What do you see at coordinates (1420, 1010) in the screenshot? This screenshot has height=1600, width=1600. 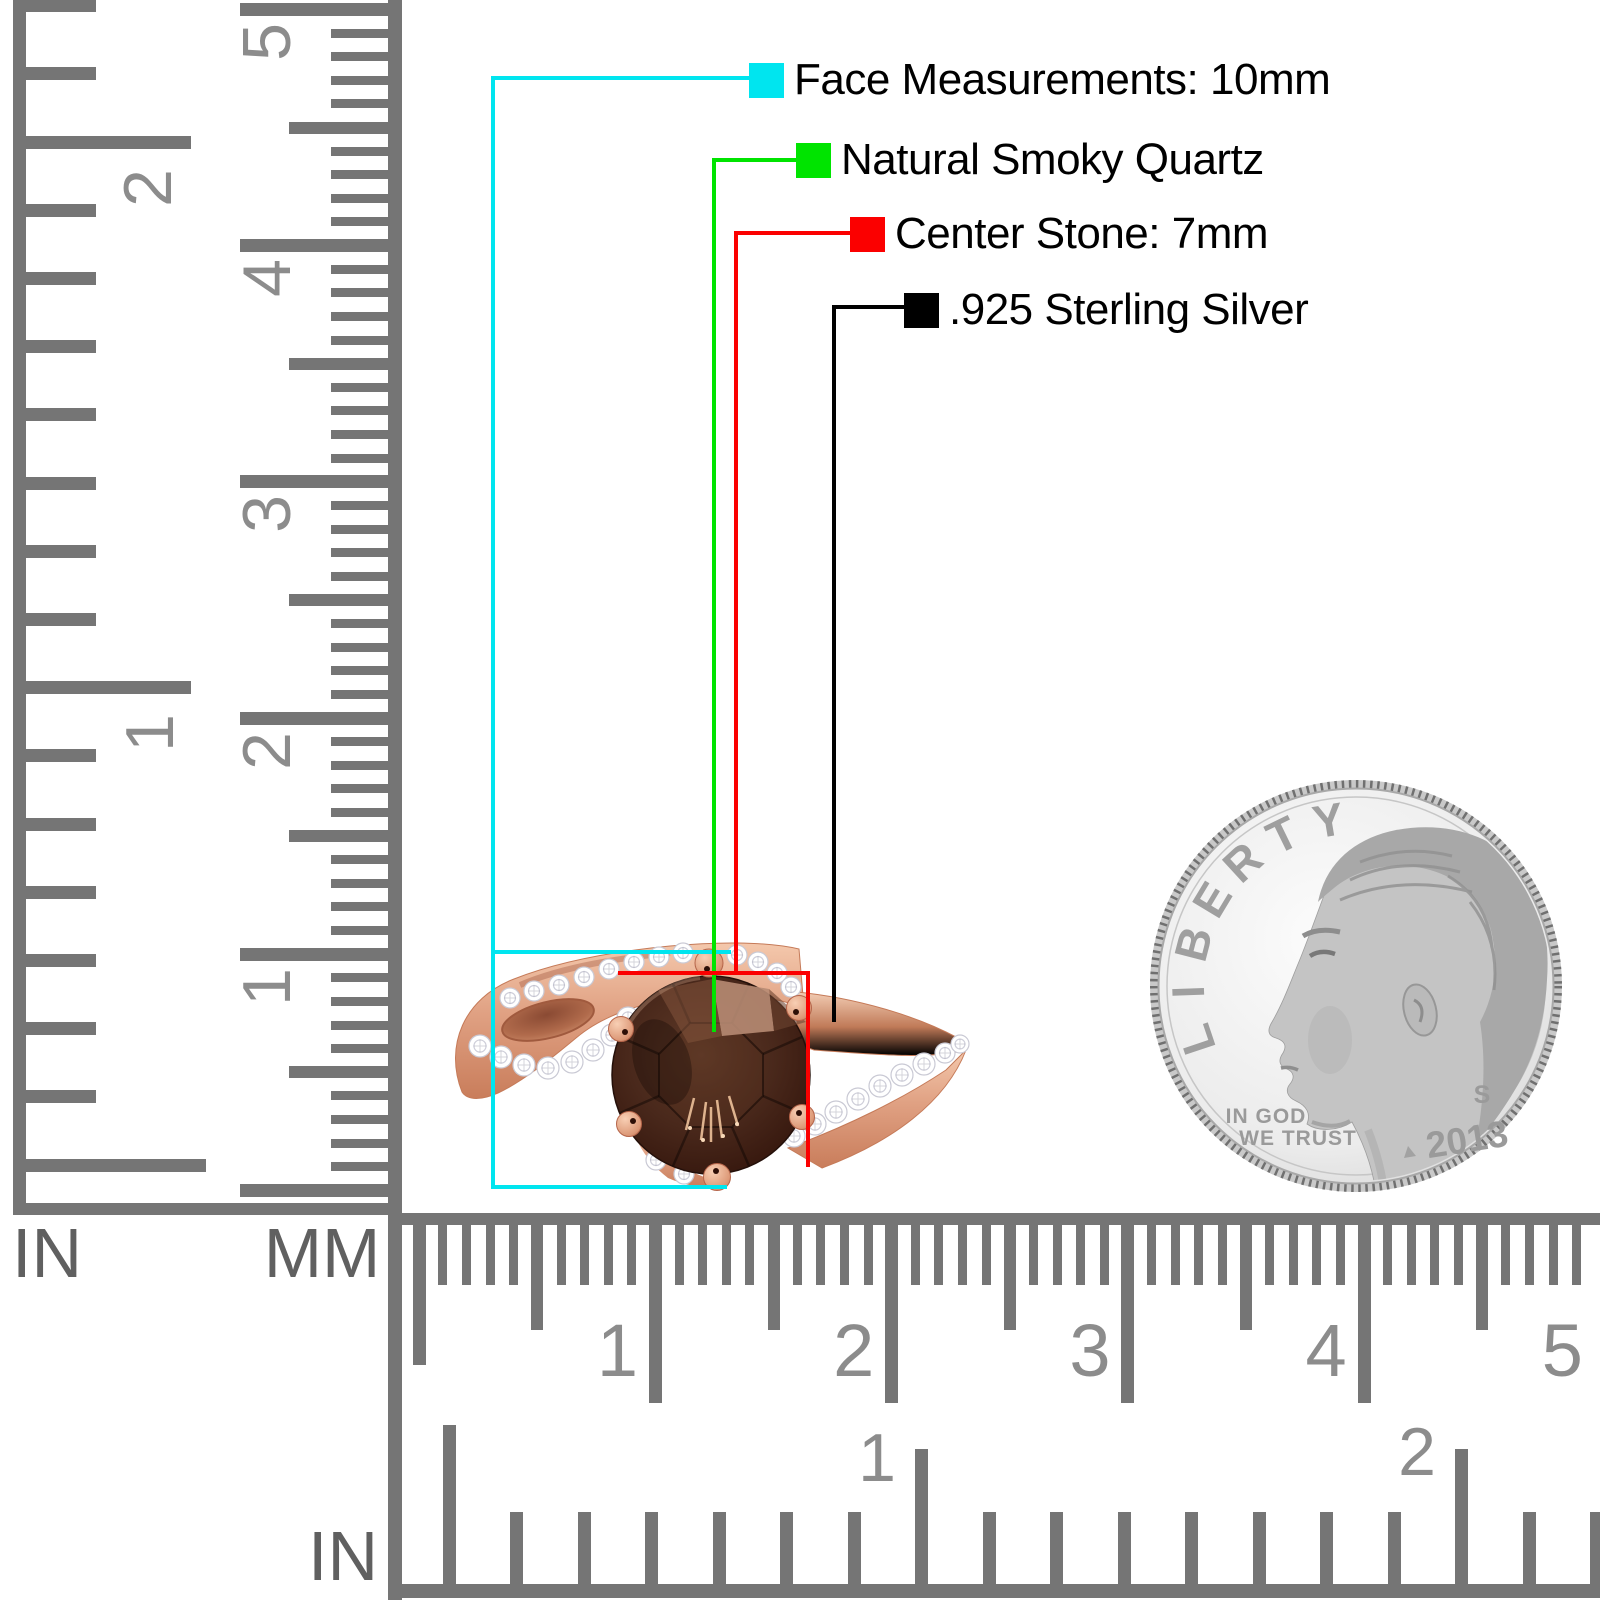 I see `ear` at bounding box center [1420, 1010].